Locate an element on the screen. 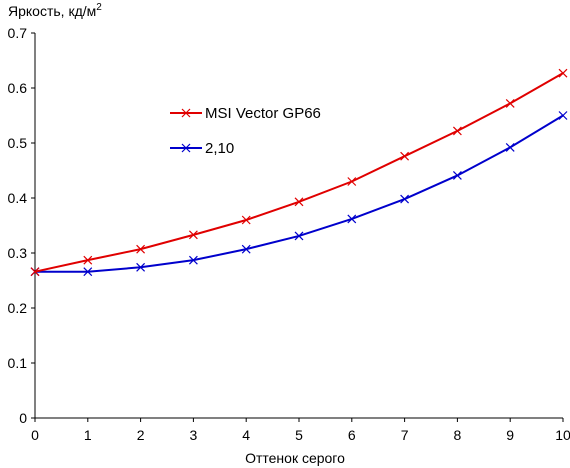 The width and height of the screenshot is (570, 468). y-ticks: 0 0.1 0.2 0.3 0.4 0.5 0.6 0.7 is located at coordinates (21, 225).